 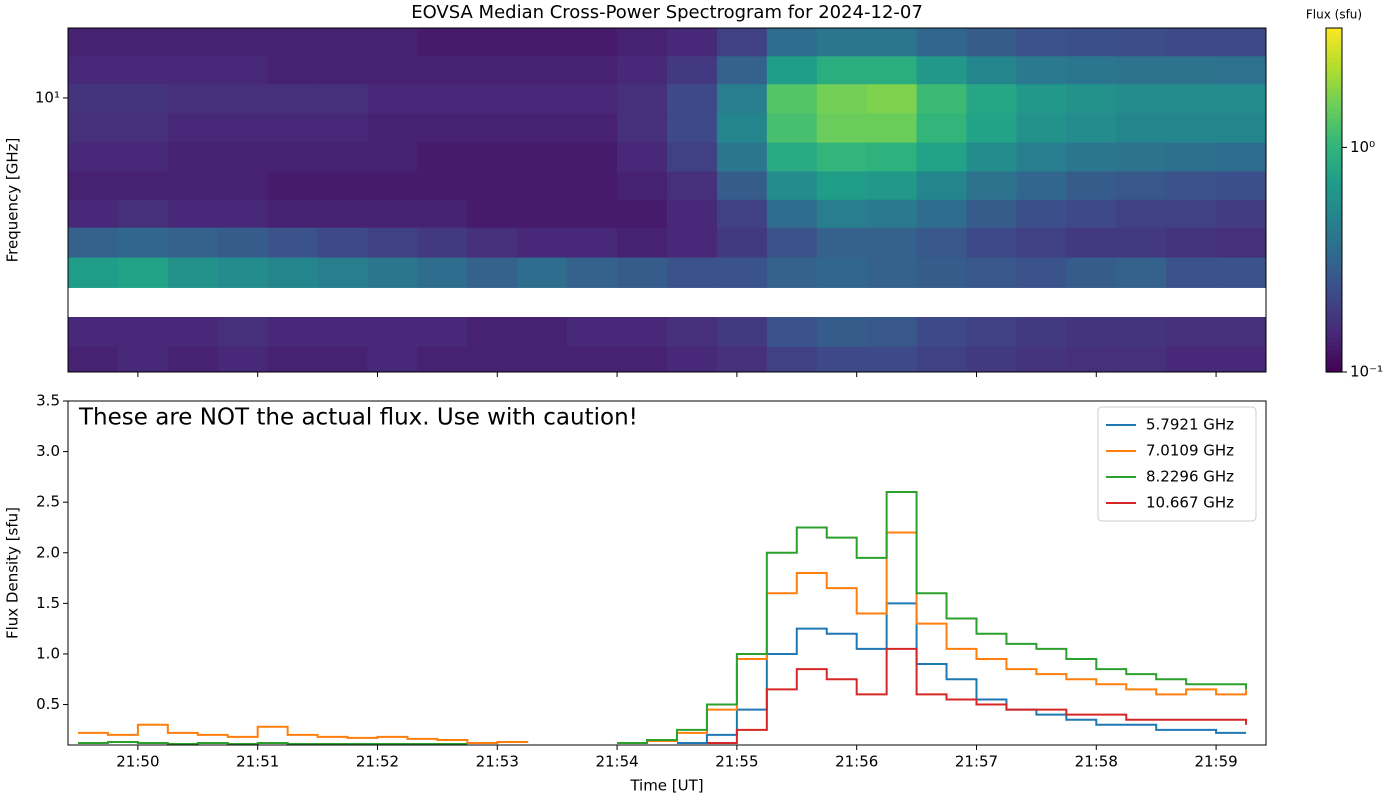 I want to click on legend-label: 5.7921 GHz, so click(x=1190, y=425).